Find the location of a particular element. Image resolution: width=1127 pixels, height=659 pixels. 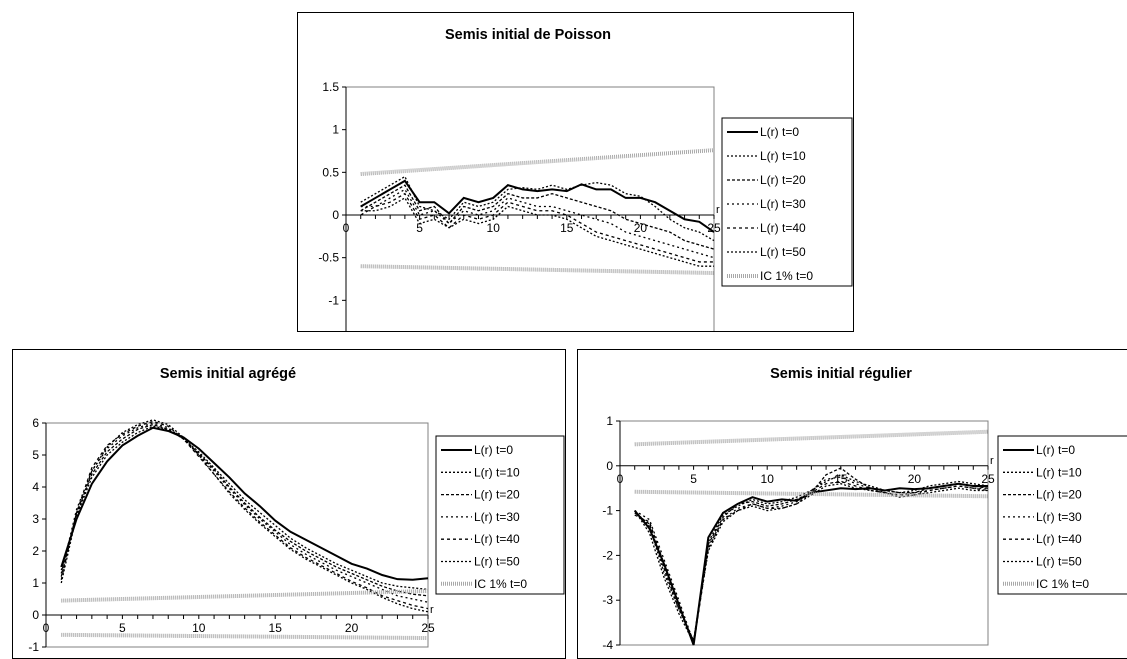

y-tick-label: 0.5 is located at coordinates (330, 172).